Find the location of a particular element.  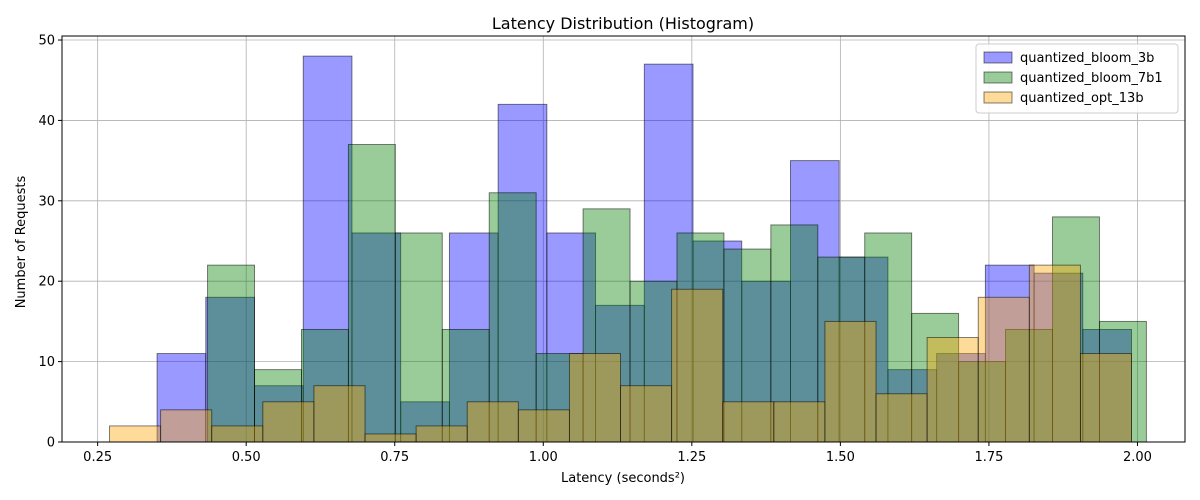

legend-swatch-quantized_opt_13b is located at coordinates (998, 97).